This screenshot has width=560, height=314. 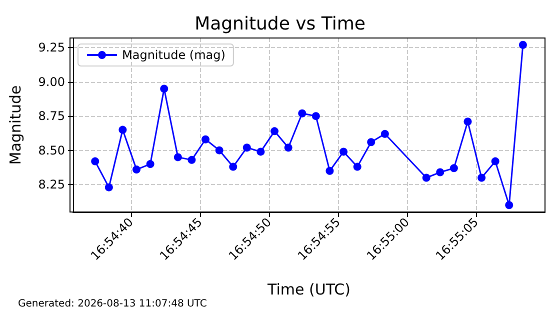 I want to click on legend-label: Magnitude (mag), so click(x=174, y=55).